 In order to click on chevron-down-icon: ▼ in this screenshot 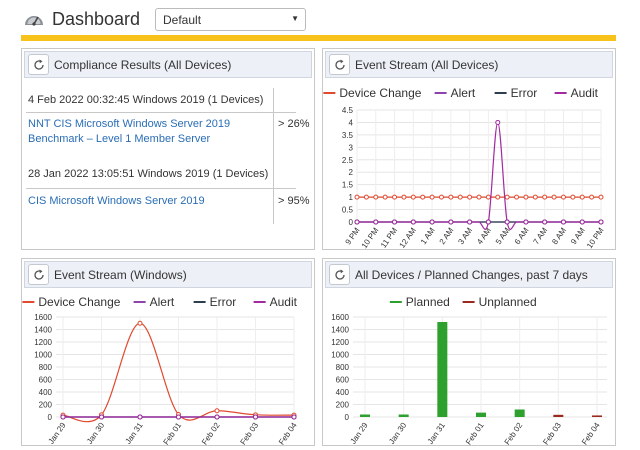, I will do `click(295, 18)`.